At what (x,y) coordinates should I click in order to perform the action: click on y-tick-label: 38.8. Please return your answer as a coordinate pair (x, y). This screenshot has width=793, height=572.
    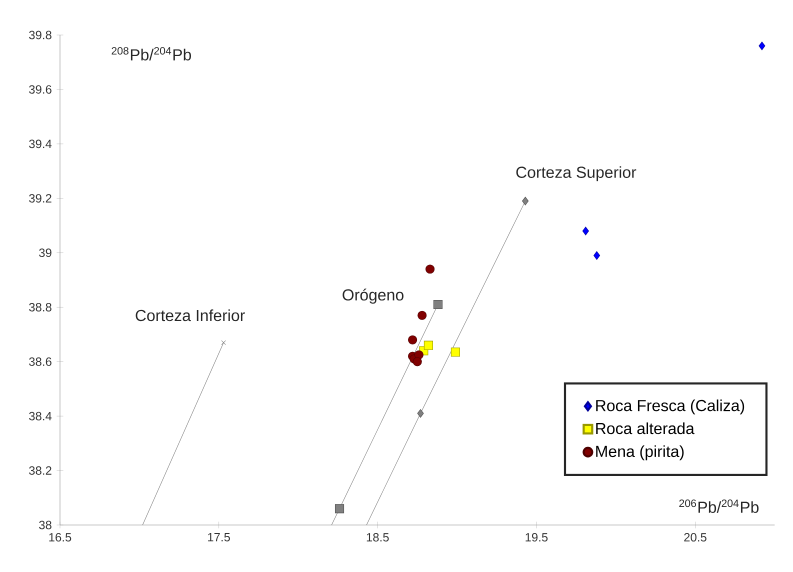
    Looking at the image, I should click on (40, 307).